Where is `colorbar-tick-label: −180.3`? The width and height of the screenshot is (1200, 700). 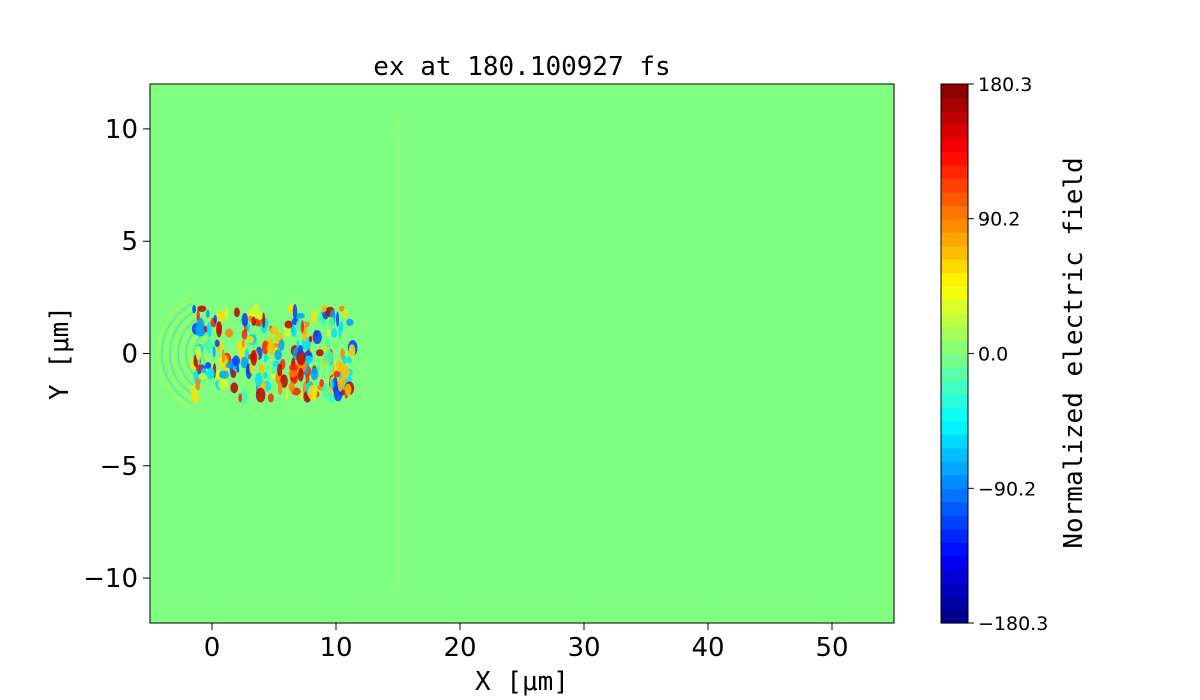
colorbar-tick-label: −180.3 is located at coordinates (1013, 624).